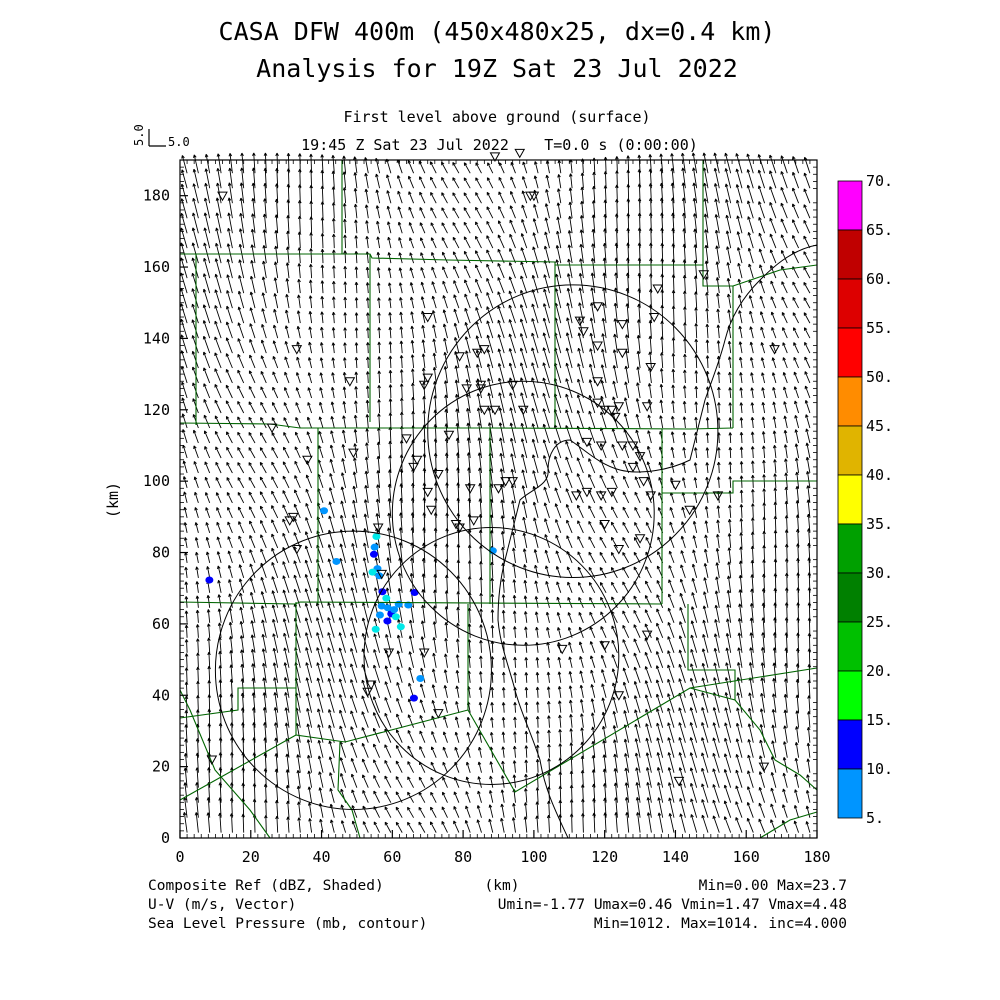 The width and height of the screenshot is (1000, 1000). Describe the element at coordinates (879, 181) in the screenshot. I see `colorbar-label: 70.` at that location.